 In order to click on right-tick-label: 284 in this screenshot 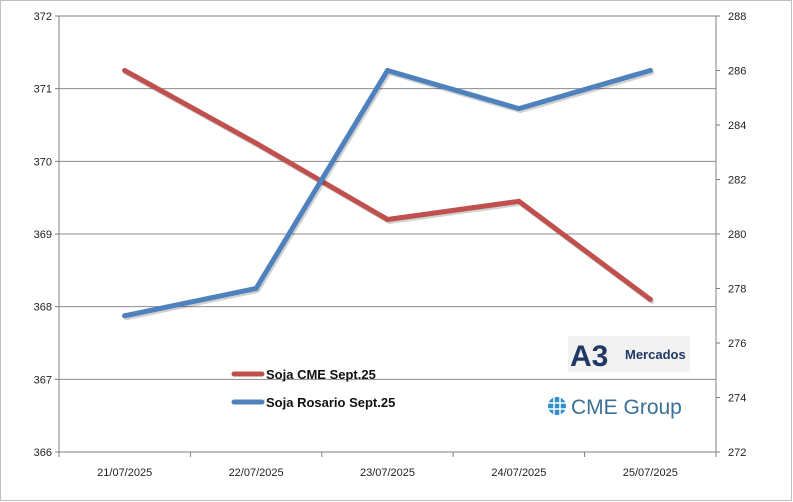, I will do `click(737, 126)`.